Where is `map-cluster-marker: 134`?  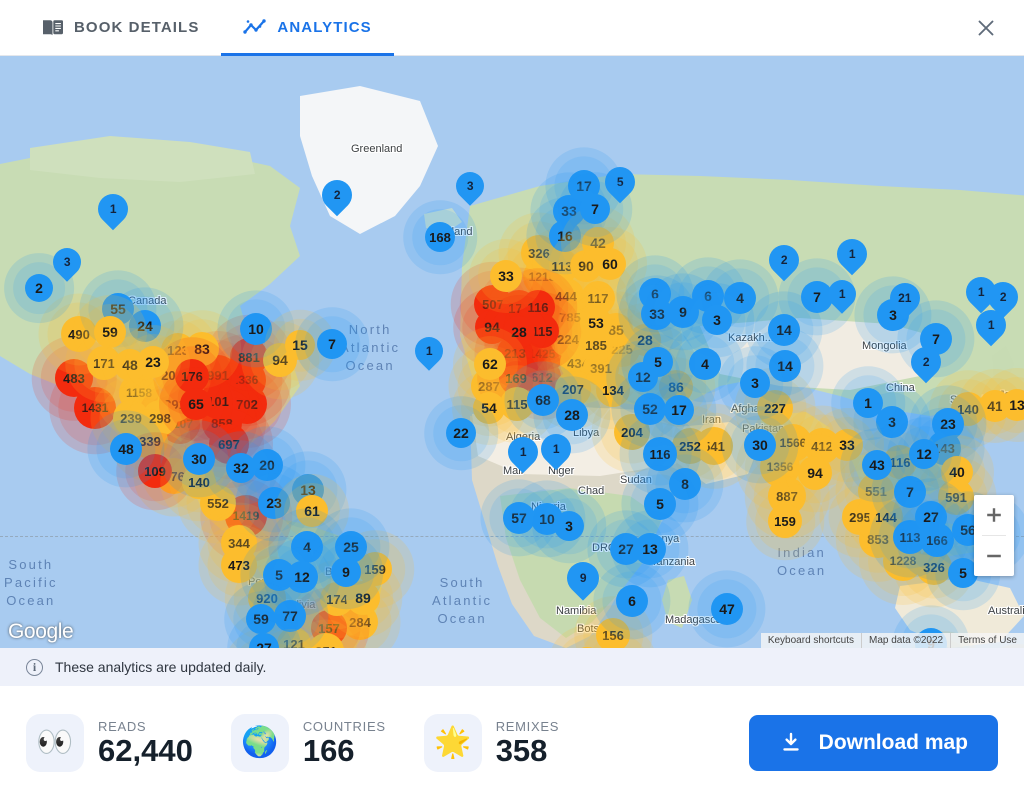 map-cluster-marker: 134 is located at coordinates (613, 390).